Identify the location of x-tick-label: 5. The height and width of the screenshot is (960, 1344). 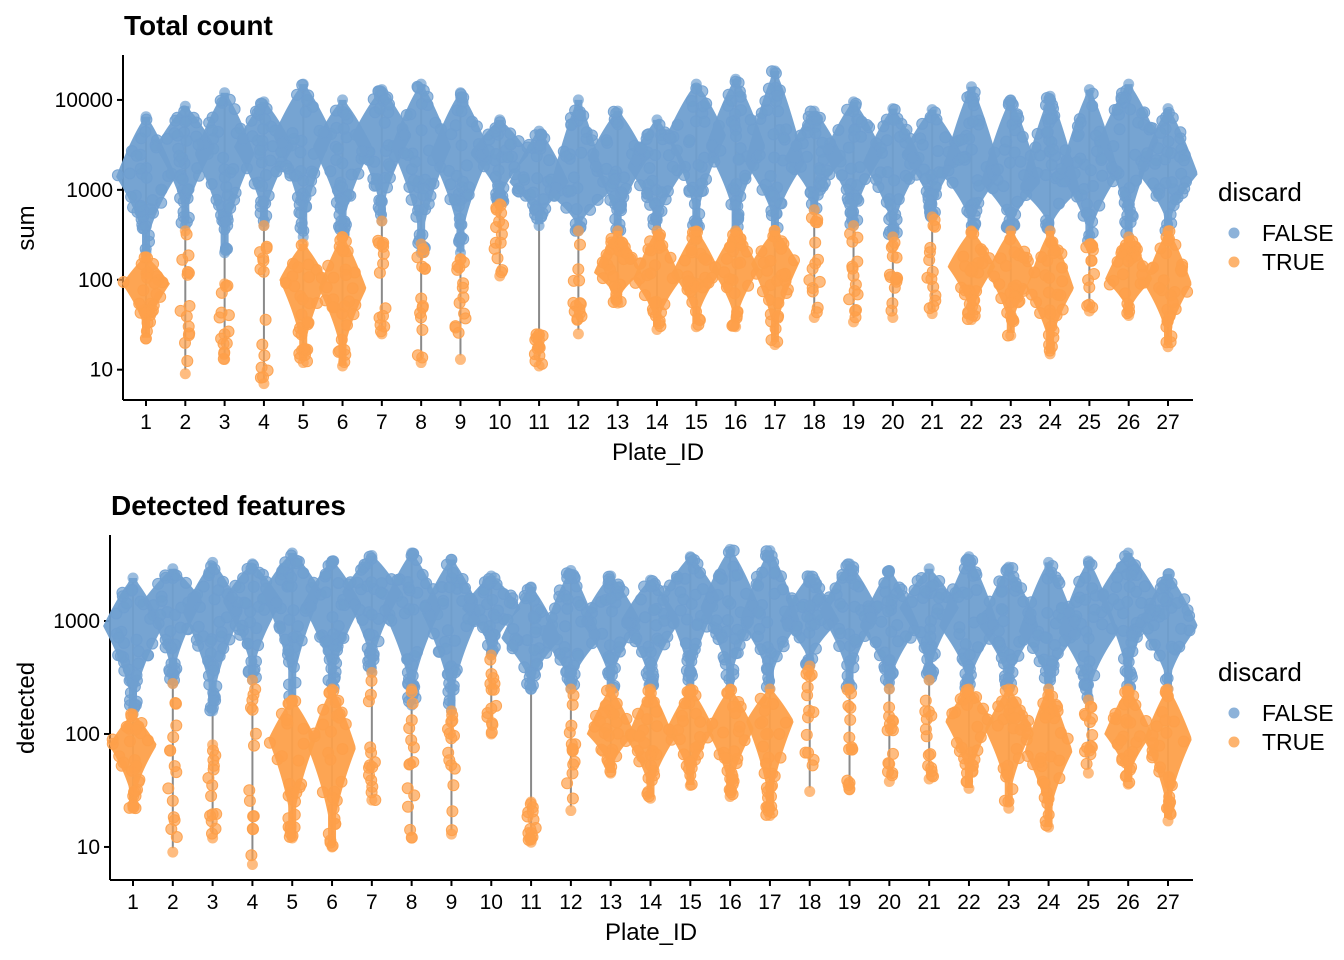
(303, 422).